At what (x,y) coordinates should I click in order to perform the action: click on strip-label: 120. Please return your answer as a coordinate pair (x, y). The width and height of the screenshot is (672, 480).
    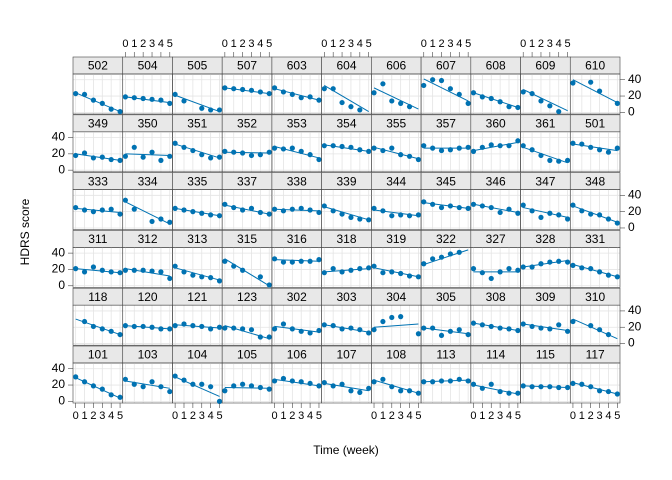
    Looking at the image, I should click on (148, 297).